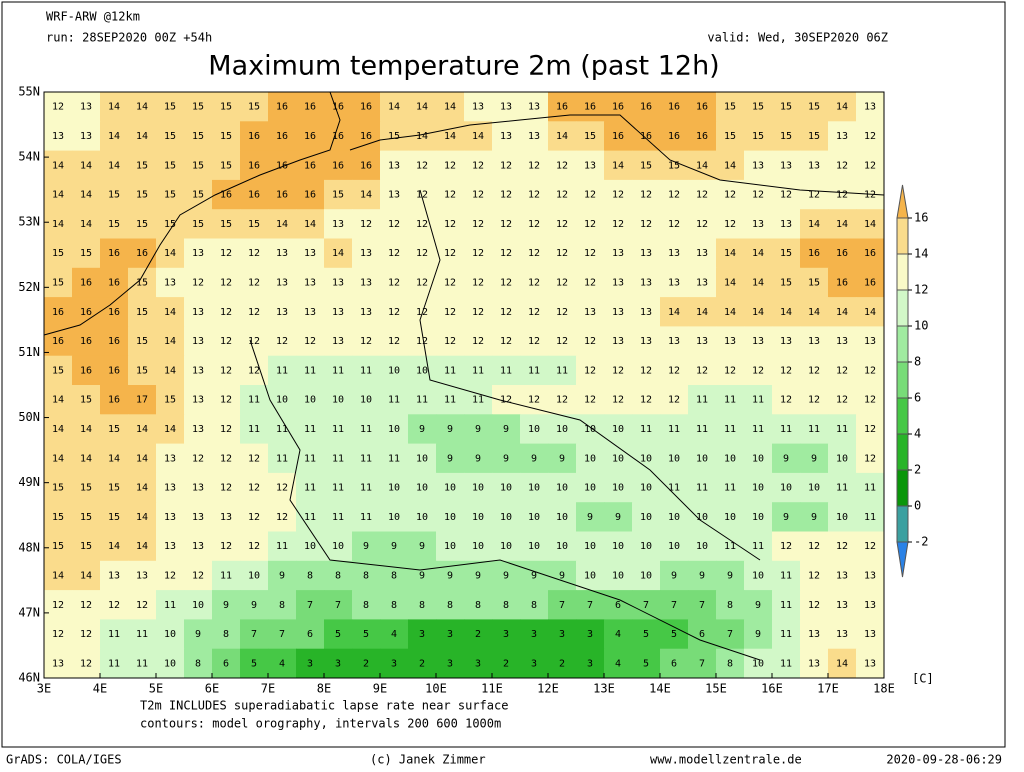 This screenshot has height=772, width=1024. Describe the element at coordinates (142, 400) in the screenshot. I see `temperature-value: 17` at that location.